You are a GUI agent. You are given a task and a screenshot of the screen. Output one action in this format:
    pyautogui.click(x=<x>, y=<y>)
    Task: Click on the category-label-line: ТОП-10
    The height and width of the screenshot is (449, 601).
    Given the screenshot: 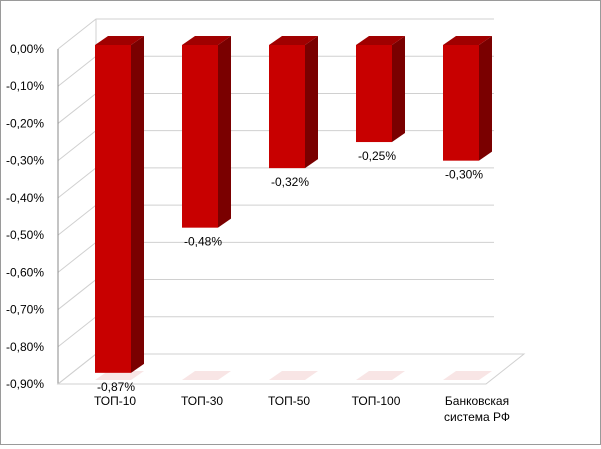 What is the action you would take?
    pyautogui.click(x=115, y=401)
    